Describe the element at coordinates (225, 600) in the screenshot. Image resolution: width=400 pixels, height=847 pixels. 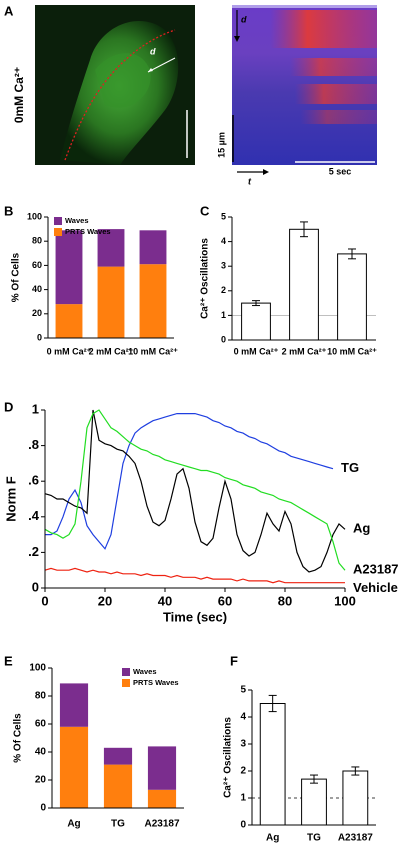
I see `x-tick-label: 60` at that location.